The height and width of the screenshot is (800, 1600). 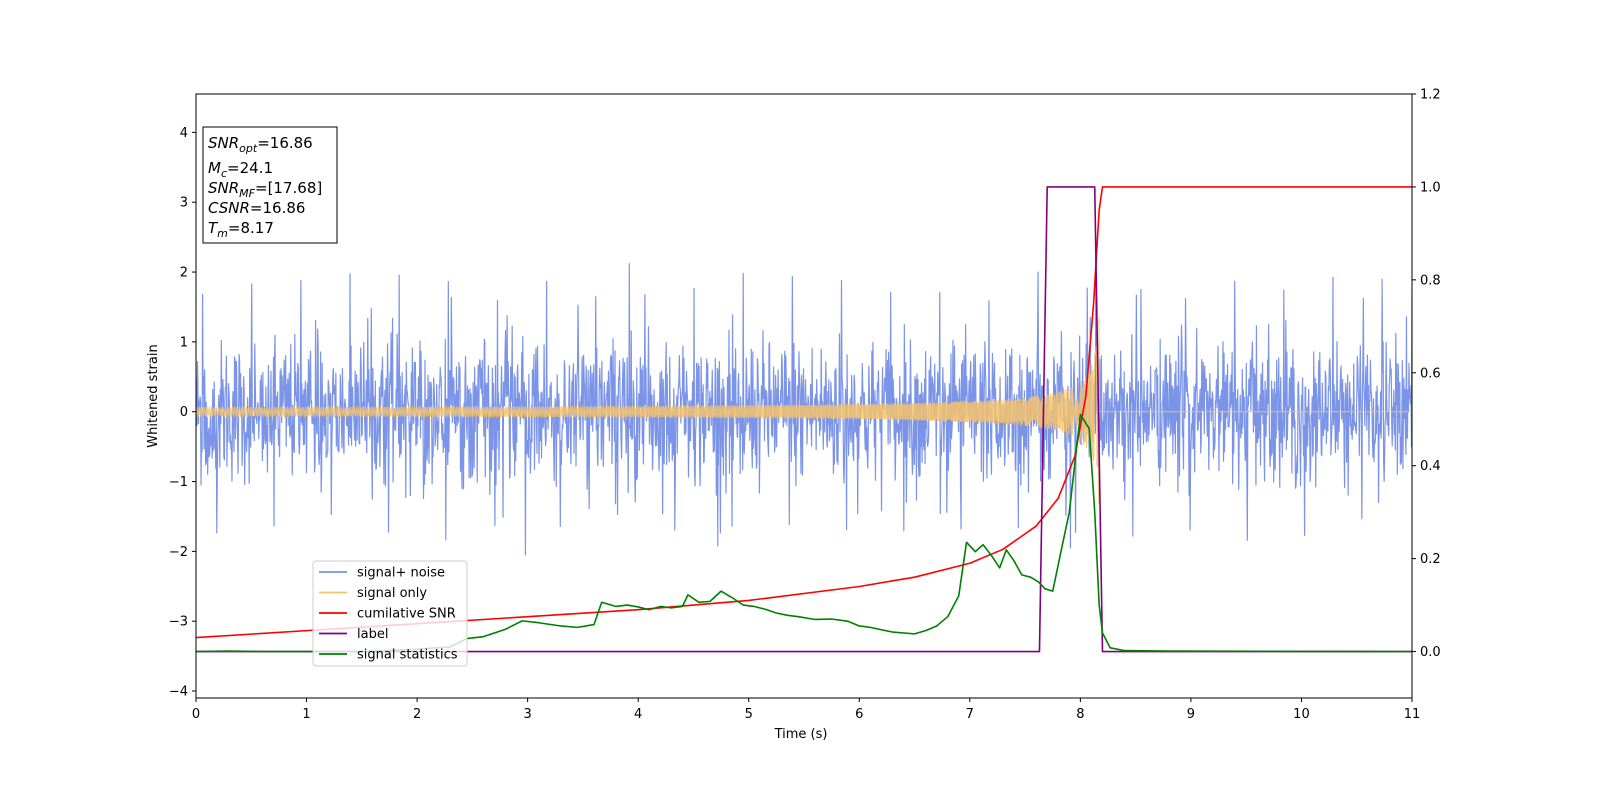 I want to click on x-tick-label: 4, so click(x=638, y=714).